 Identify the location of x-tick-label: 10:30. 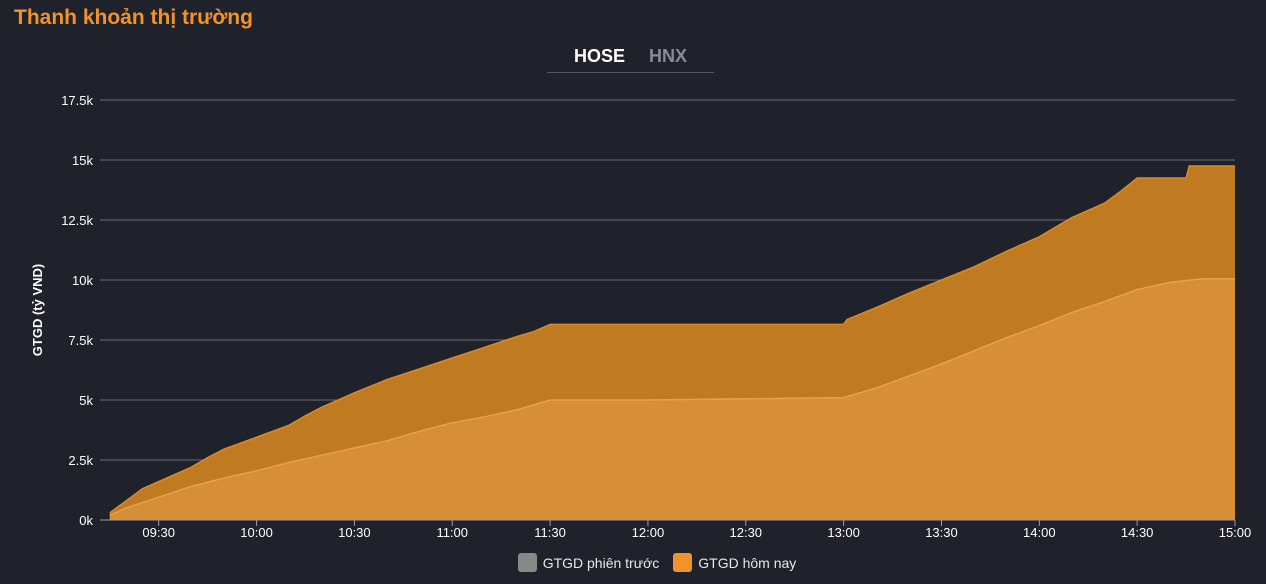
(354, 532).